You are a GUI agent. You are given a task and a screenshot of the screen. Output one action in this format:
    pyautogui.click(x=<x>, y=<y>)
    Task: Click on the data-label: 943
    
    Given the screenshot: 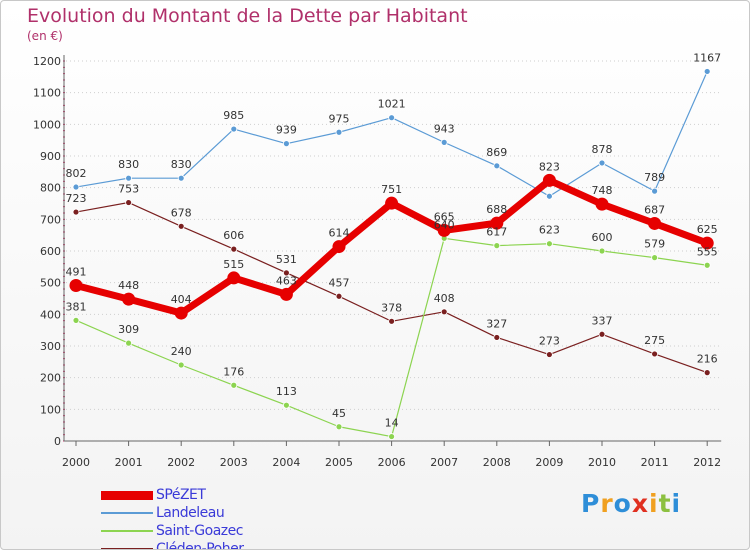 What is the action you would take?
    pyautogui.click(x=444, y=128)
    